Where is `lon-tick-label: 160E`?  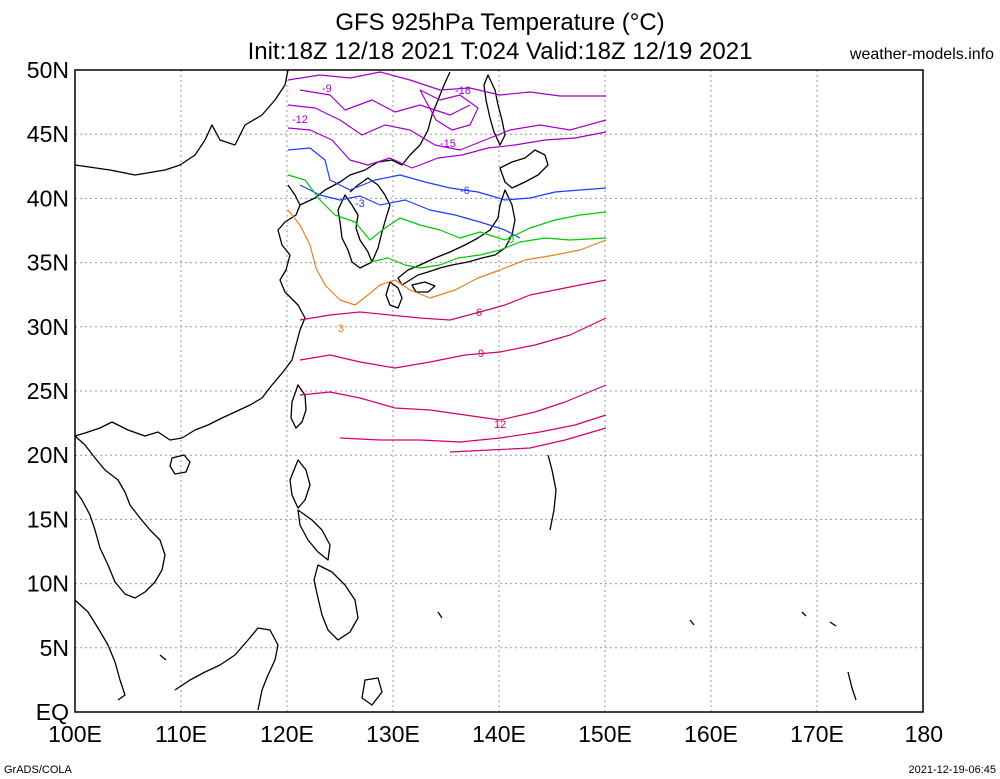 lon-tick-label: 160E is located at coordinates (711, 734).